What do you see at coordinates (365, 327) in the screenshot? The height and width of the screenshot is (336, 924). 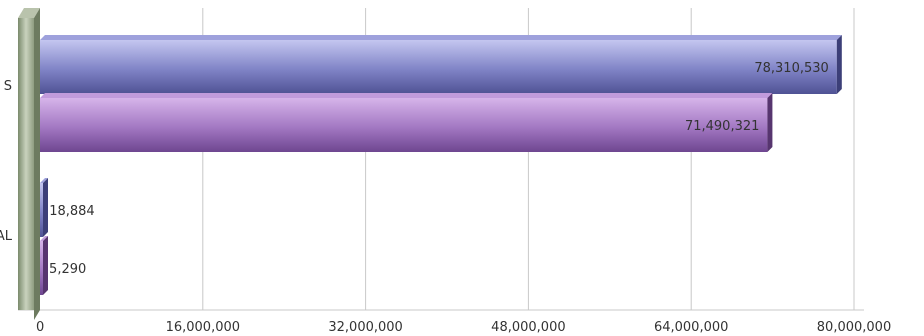 I see `x-tick-label: 32,000,000` at bounding box center [365, 327].